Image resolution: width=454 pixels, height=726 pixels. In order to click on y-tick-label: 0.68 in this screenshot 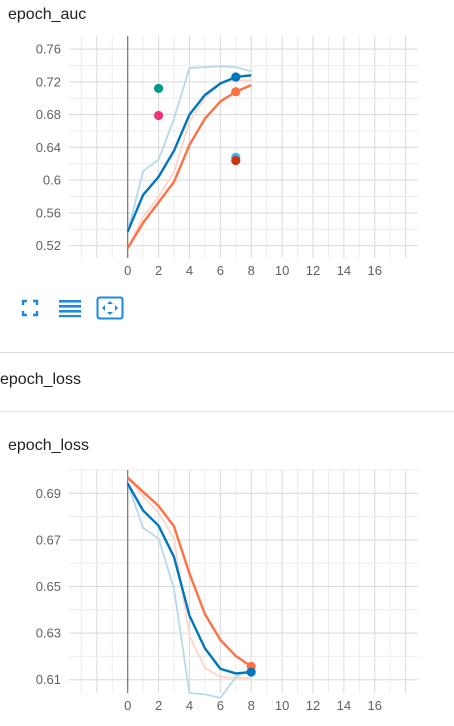, I will do `click(48, 114)`.